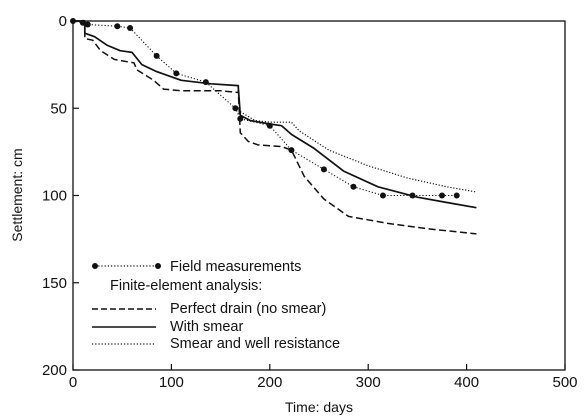  What do you see at coordinates (54, 283) in the screenshot?
I see `y-tick-label: 150` at bounding box center [54, 283].